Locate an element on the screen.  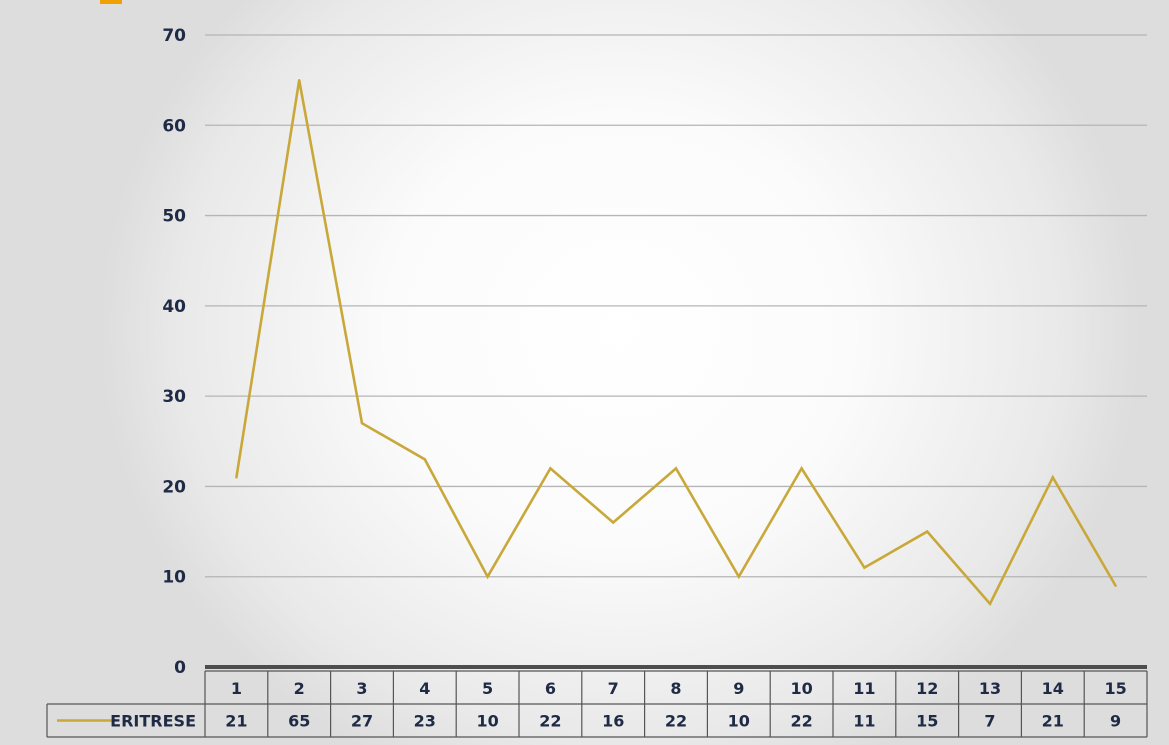
y-tick-label: 0 is located at coordinates (180, 668).